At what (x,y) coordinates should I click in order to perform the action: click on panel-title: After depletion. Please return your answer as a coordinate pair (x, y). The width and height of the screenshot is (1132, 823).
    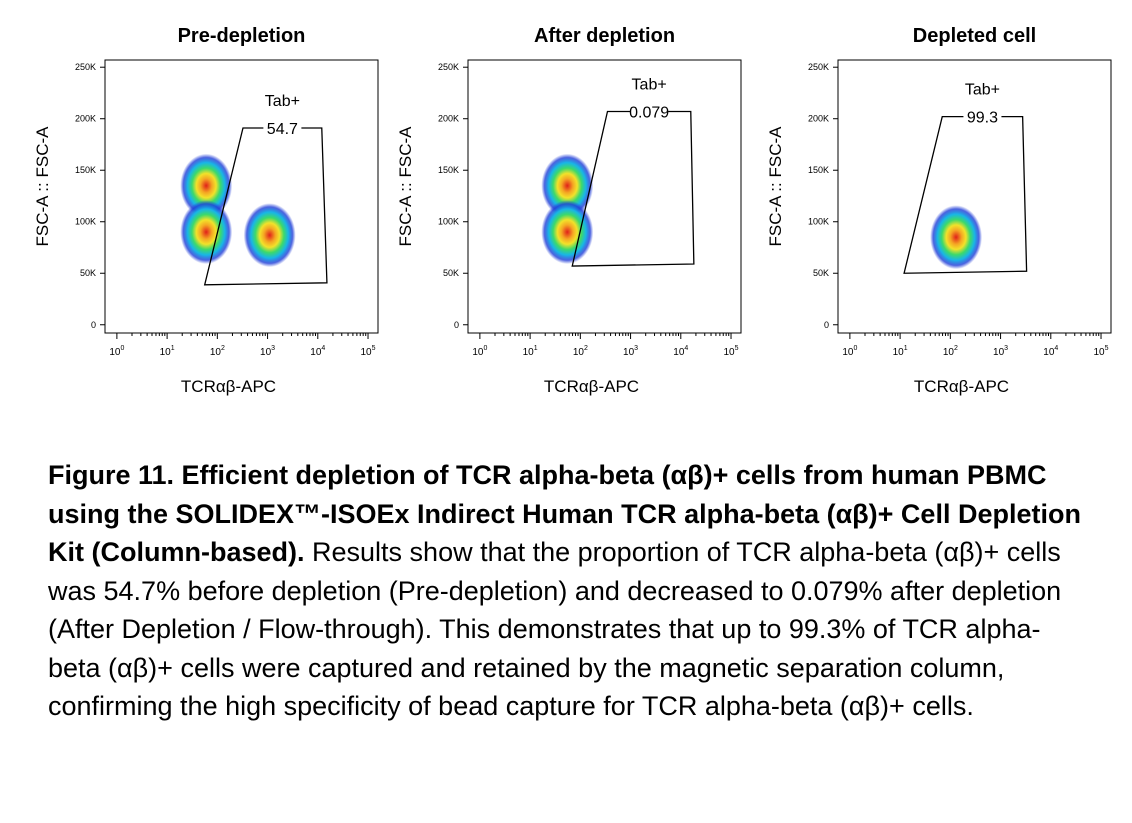
    Looking at the image, I should click on (604, 36).